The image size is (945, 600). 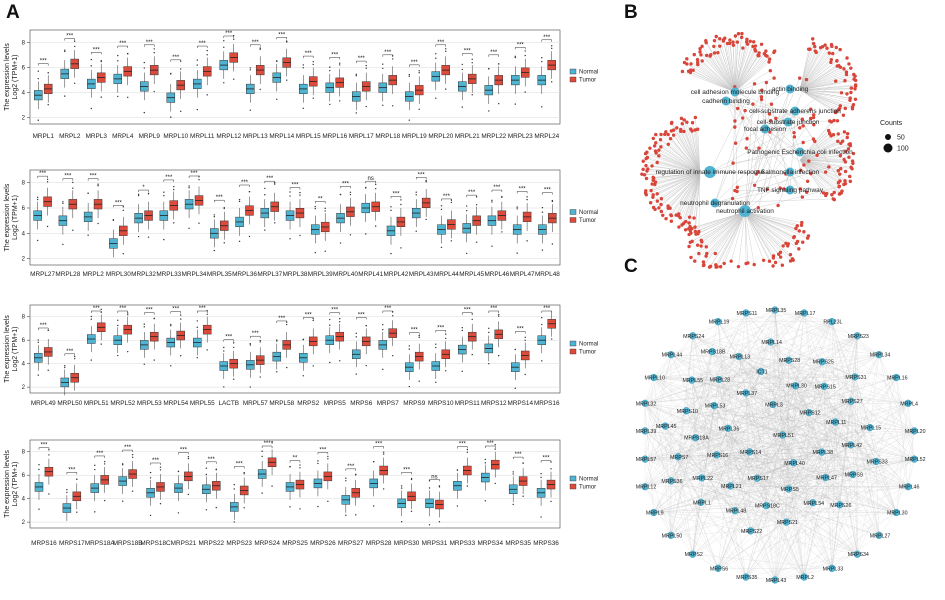 What do you see at coordinates (631, 12) in the screenshot?
I see `panel-label-b: B` at bounding box center [631, 12].